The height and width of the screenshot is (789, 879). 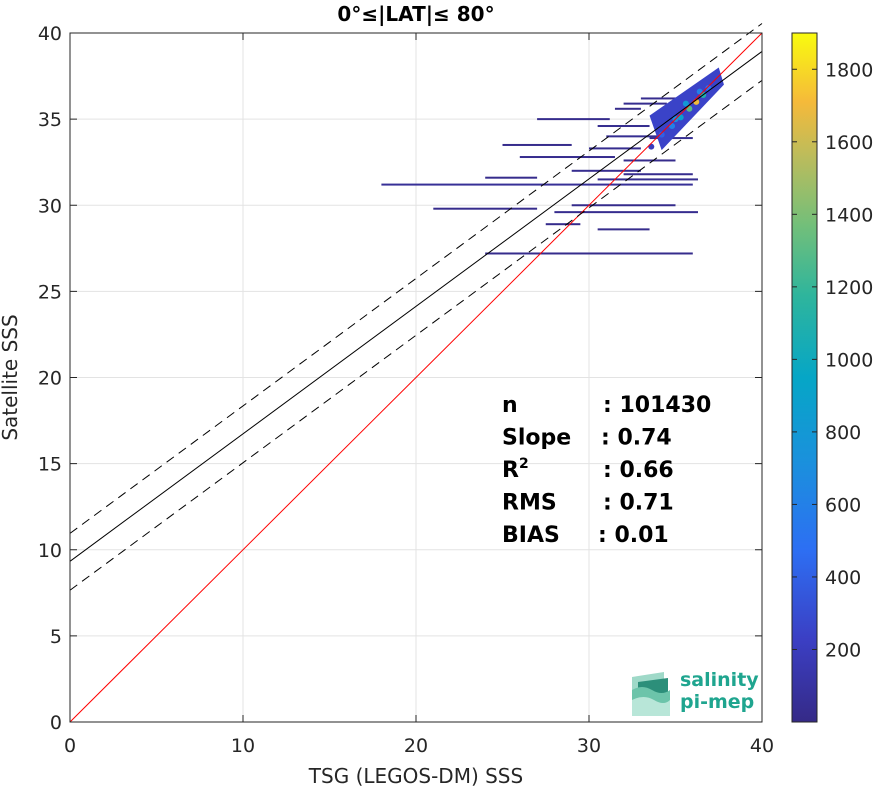 What do you see at coordinates (636, 438) in the screenshot?
I see `stat-value: : 0.74` at bounding box center [636, 438].